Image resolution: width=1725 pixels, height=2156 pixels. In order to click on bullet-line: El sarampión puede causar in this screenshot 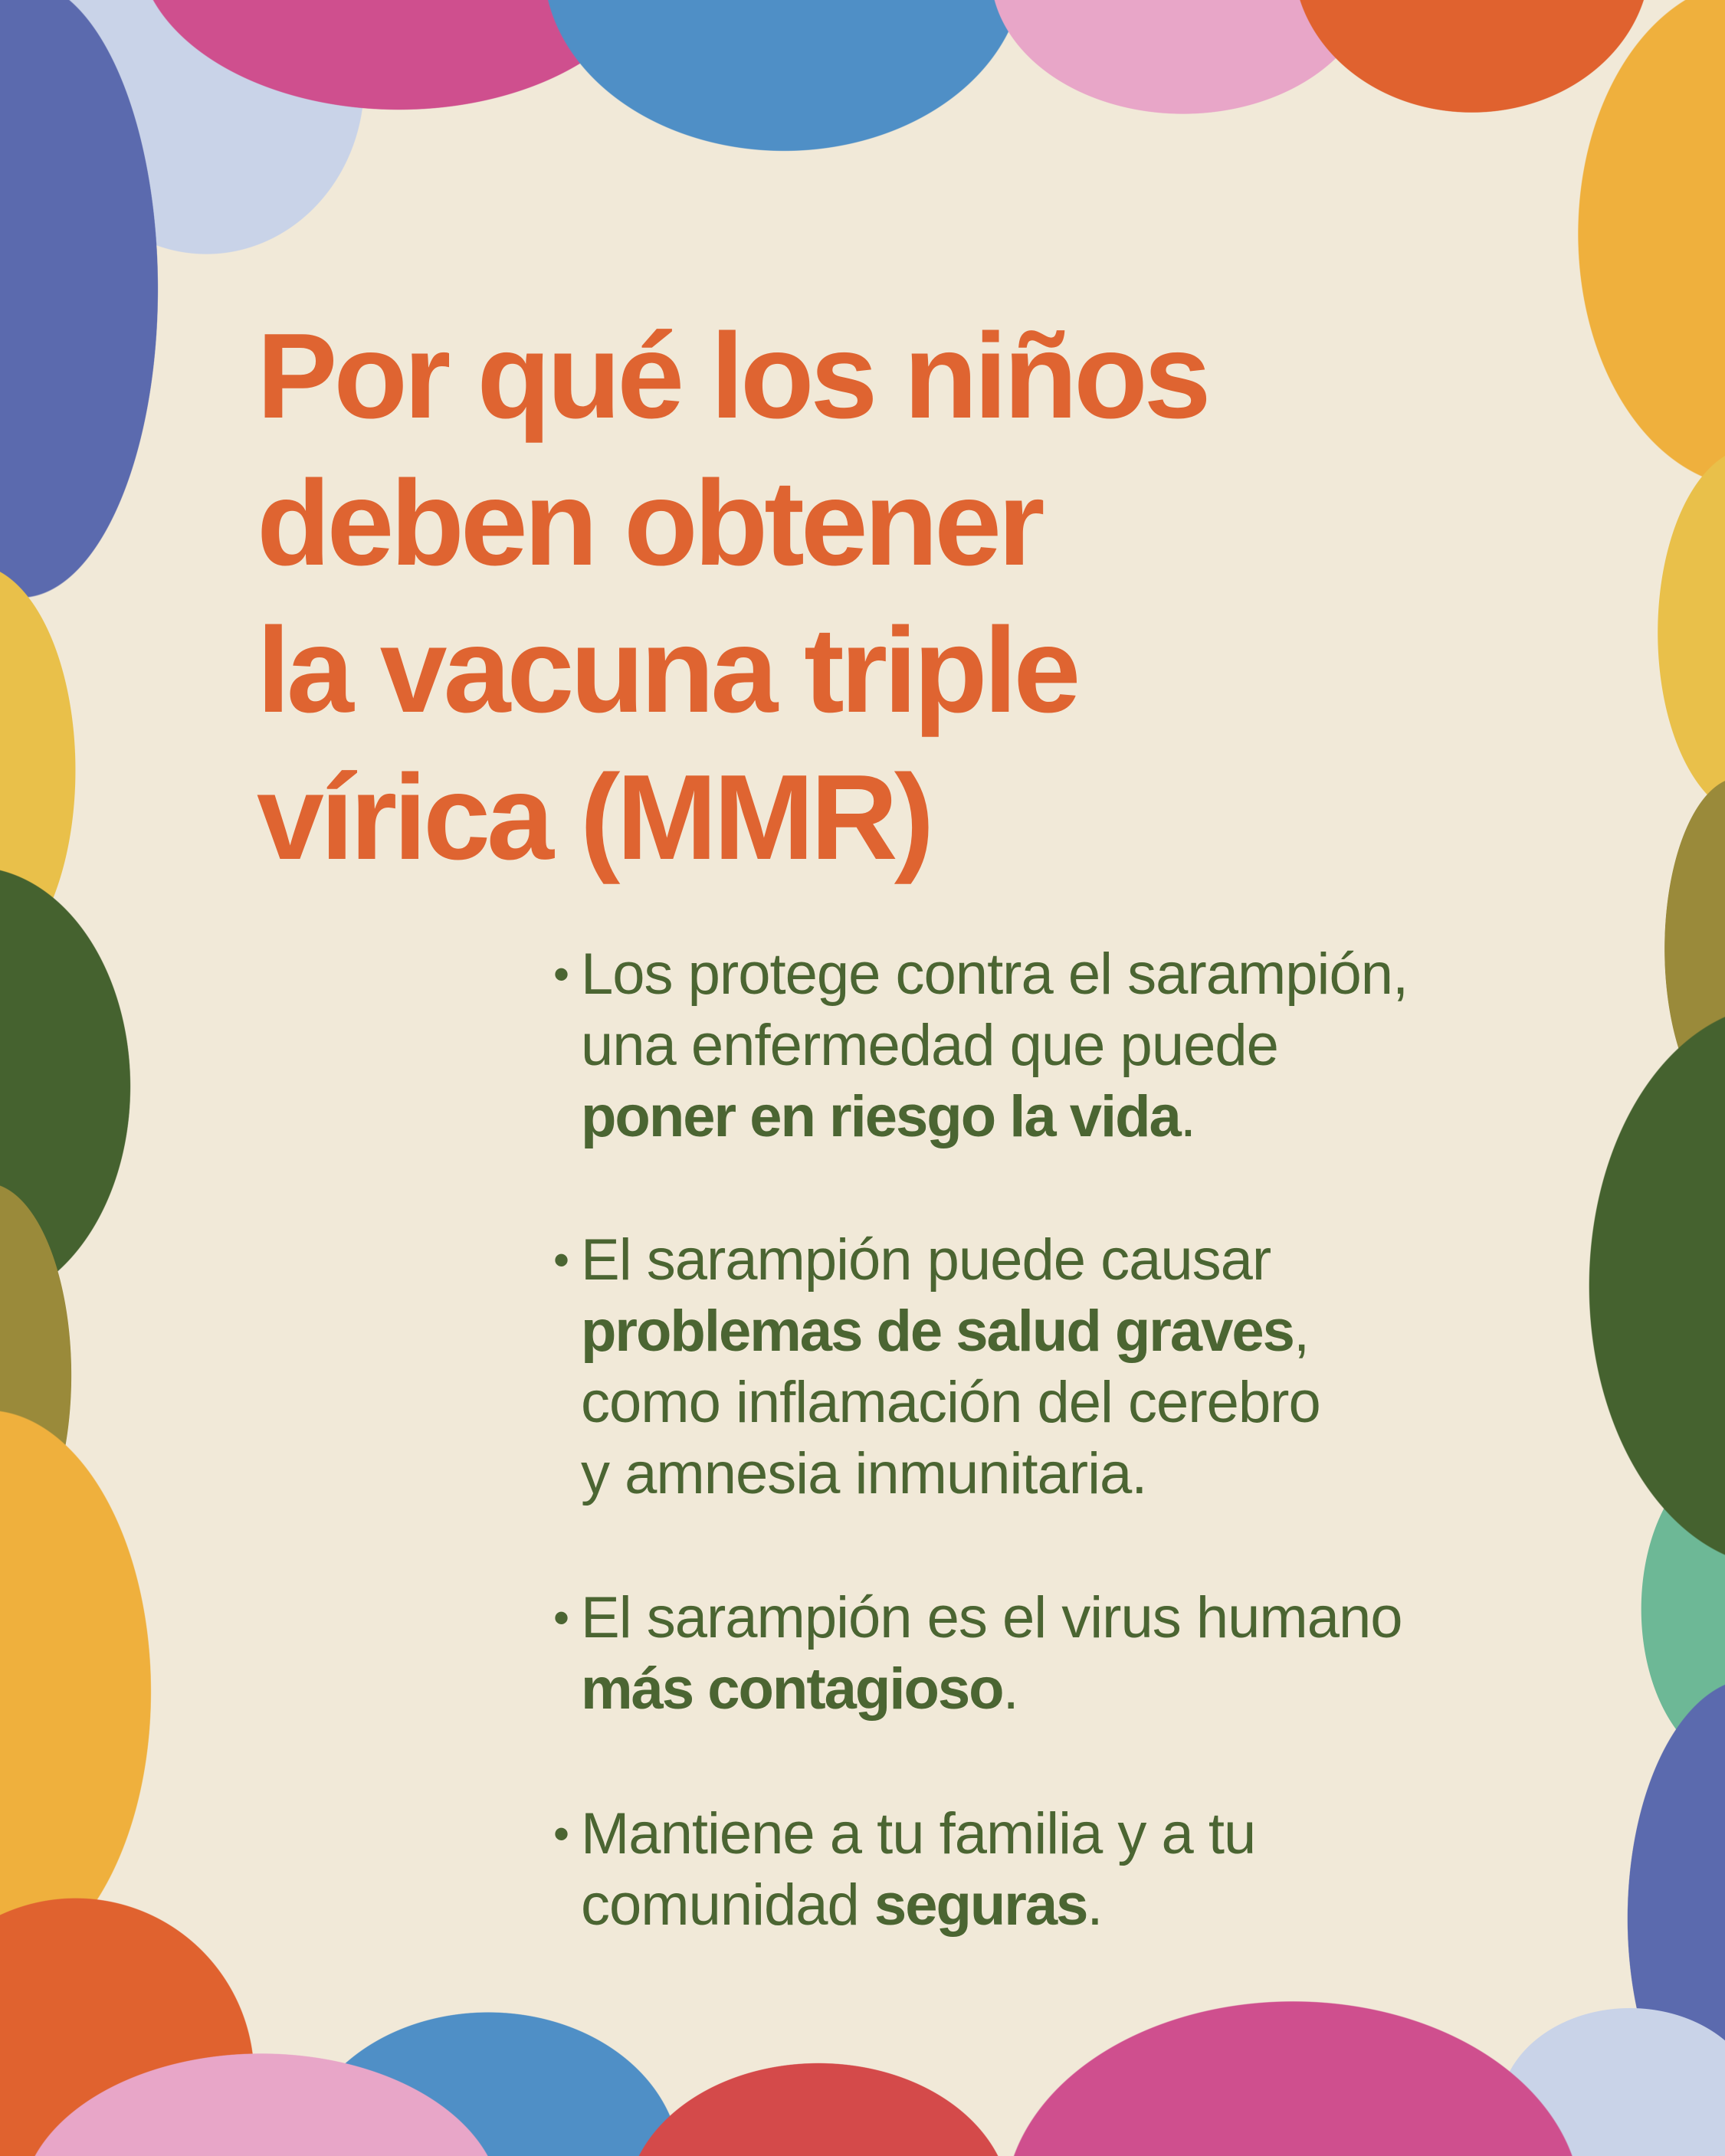, I will do `click(950, 1260)`.